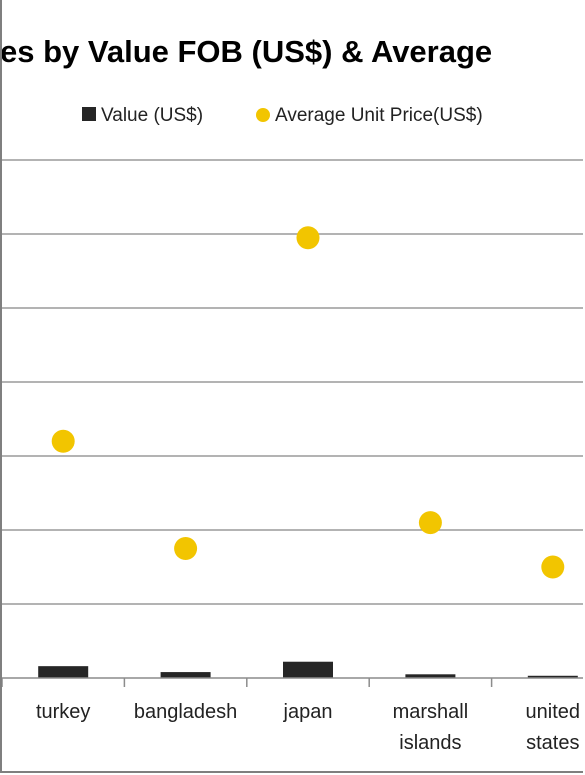 The width and height of the screenshot is (585, 775). Describe the element at coordinates (379, 115) in the screenshot. I see `legend-label-average-price: Average Unit Price(US$)` at that location.